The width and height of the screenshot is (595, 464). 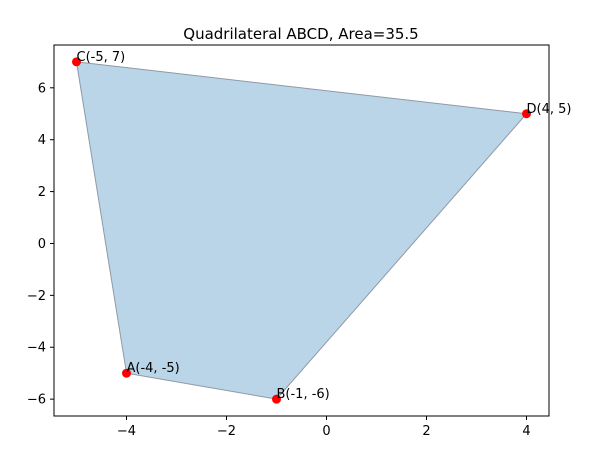 I want to click on vertex-point-d, so click(x=526, y=114).